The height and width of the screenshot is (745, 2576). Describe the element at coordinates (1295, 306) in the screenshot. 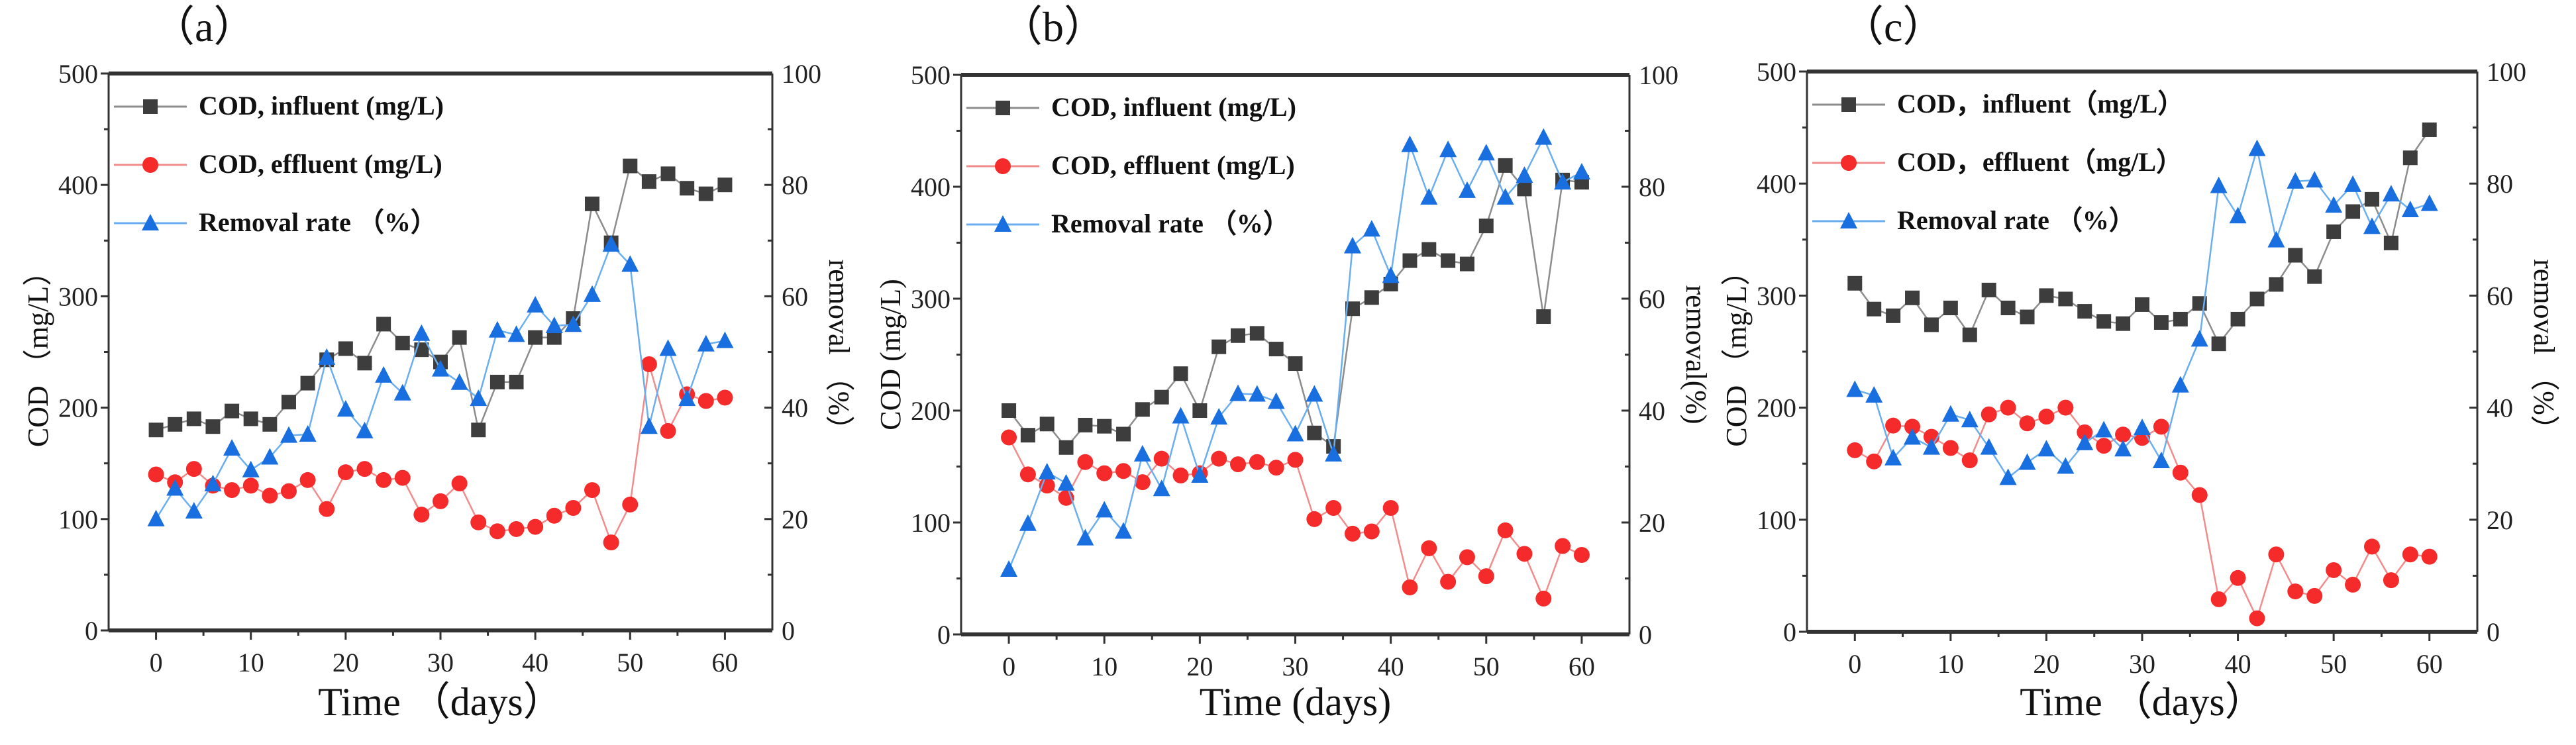

I see `series-line` at that location.